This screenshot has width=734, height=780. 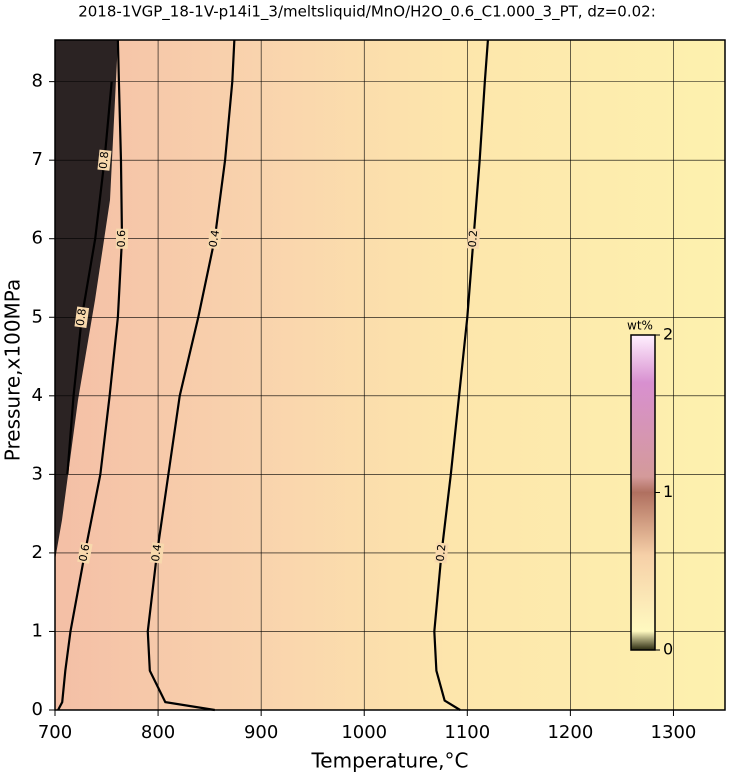 I want to click on x-tick-label: 1200, so click(x=570, y=732).